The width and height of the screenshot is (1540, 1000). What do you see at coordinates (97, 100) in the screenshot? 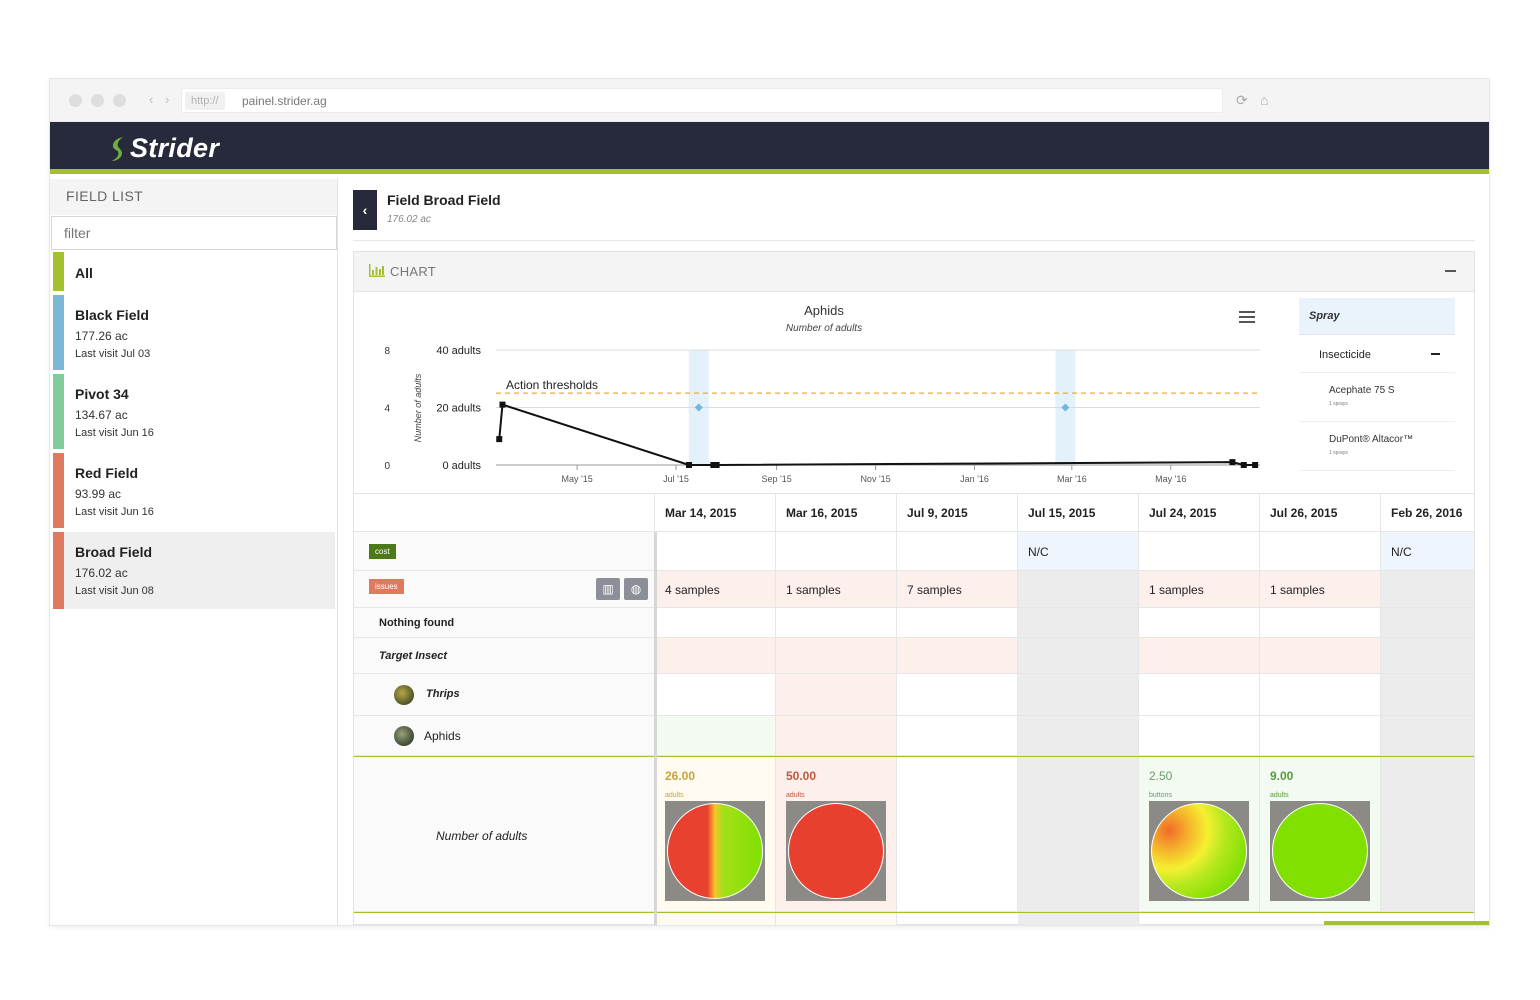
I see `window-minimize-dot` at bounding box center [97, 100].